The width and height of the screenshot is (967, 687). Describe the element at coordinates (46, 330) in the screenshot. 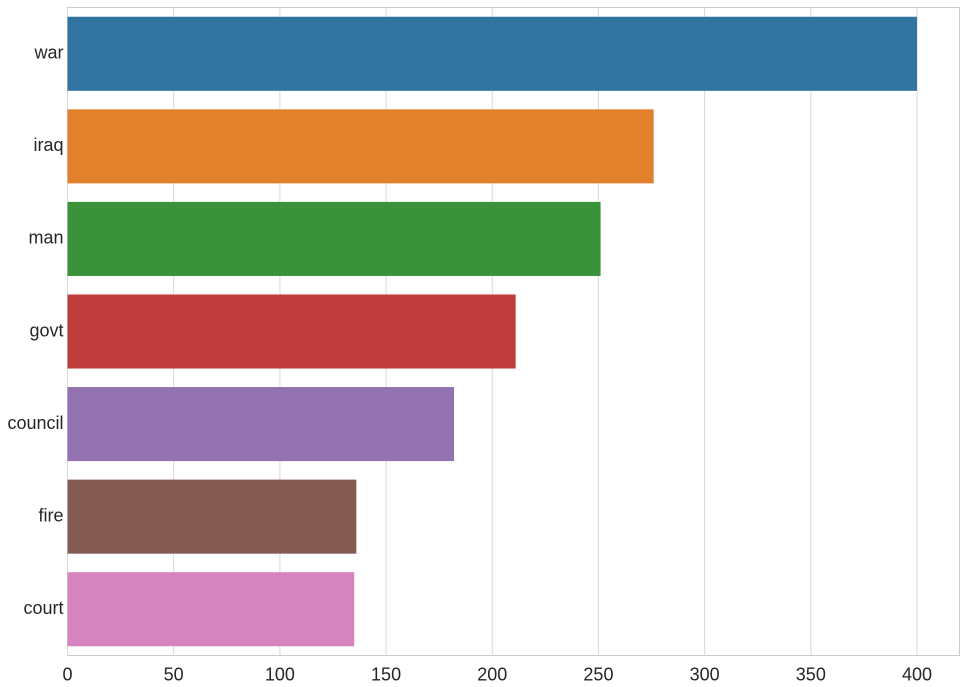

I see `y-tick-label: govt` at that location.